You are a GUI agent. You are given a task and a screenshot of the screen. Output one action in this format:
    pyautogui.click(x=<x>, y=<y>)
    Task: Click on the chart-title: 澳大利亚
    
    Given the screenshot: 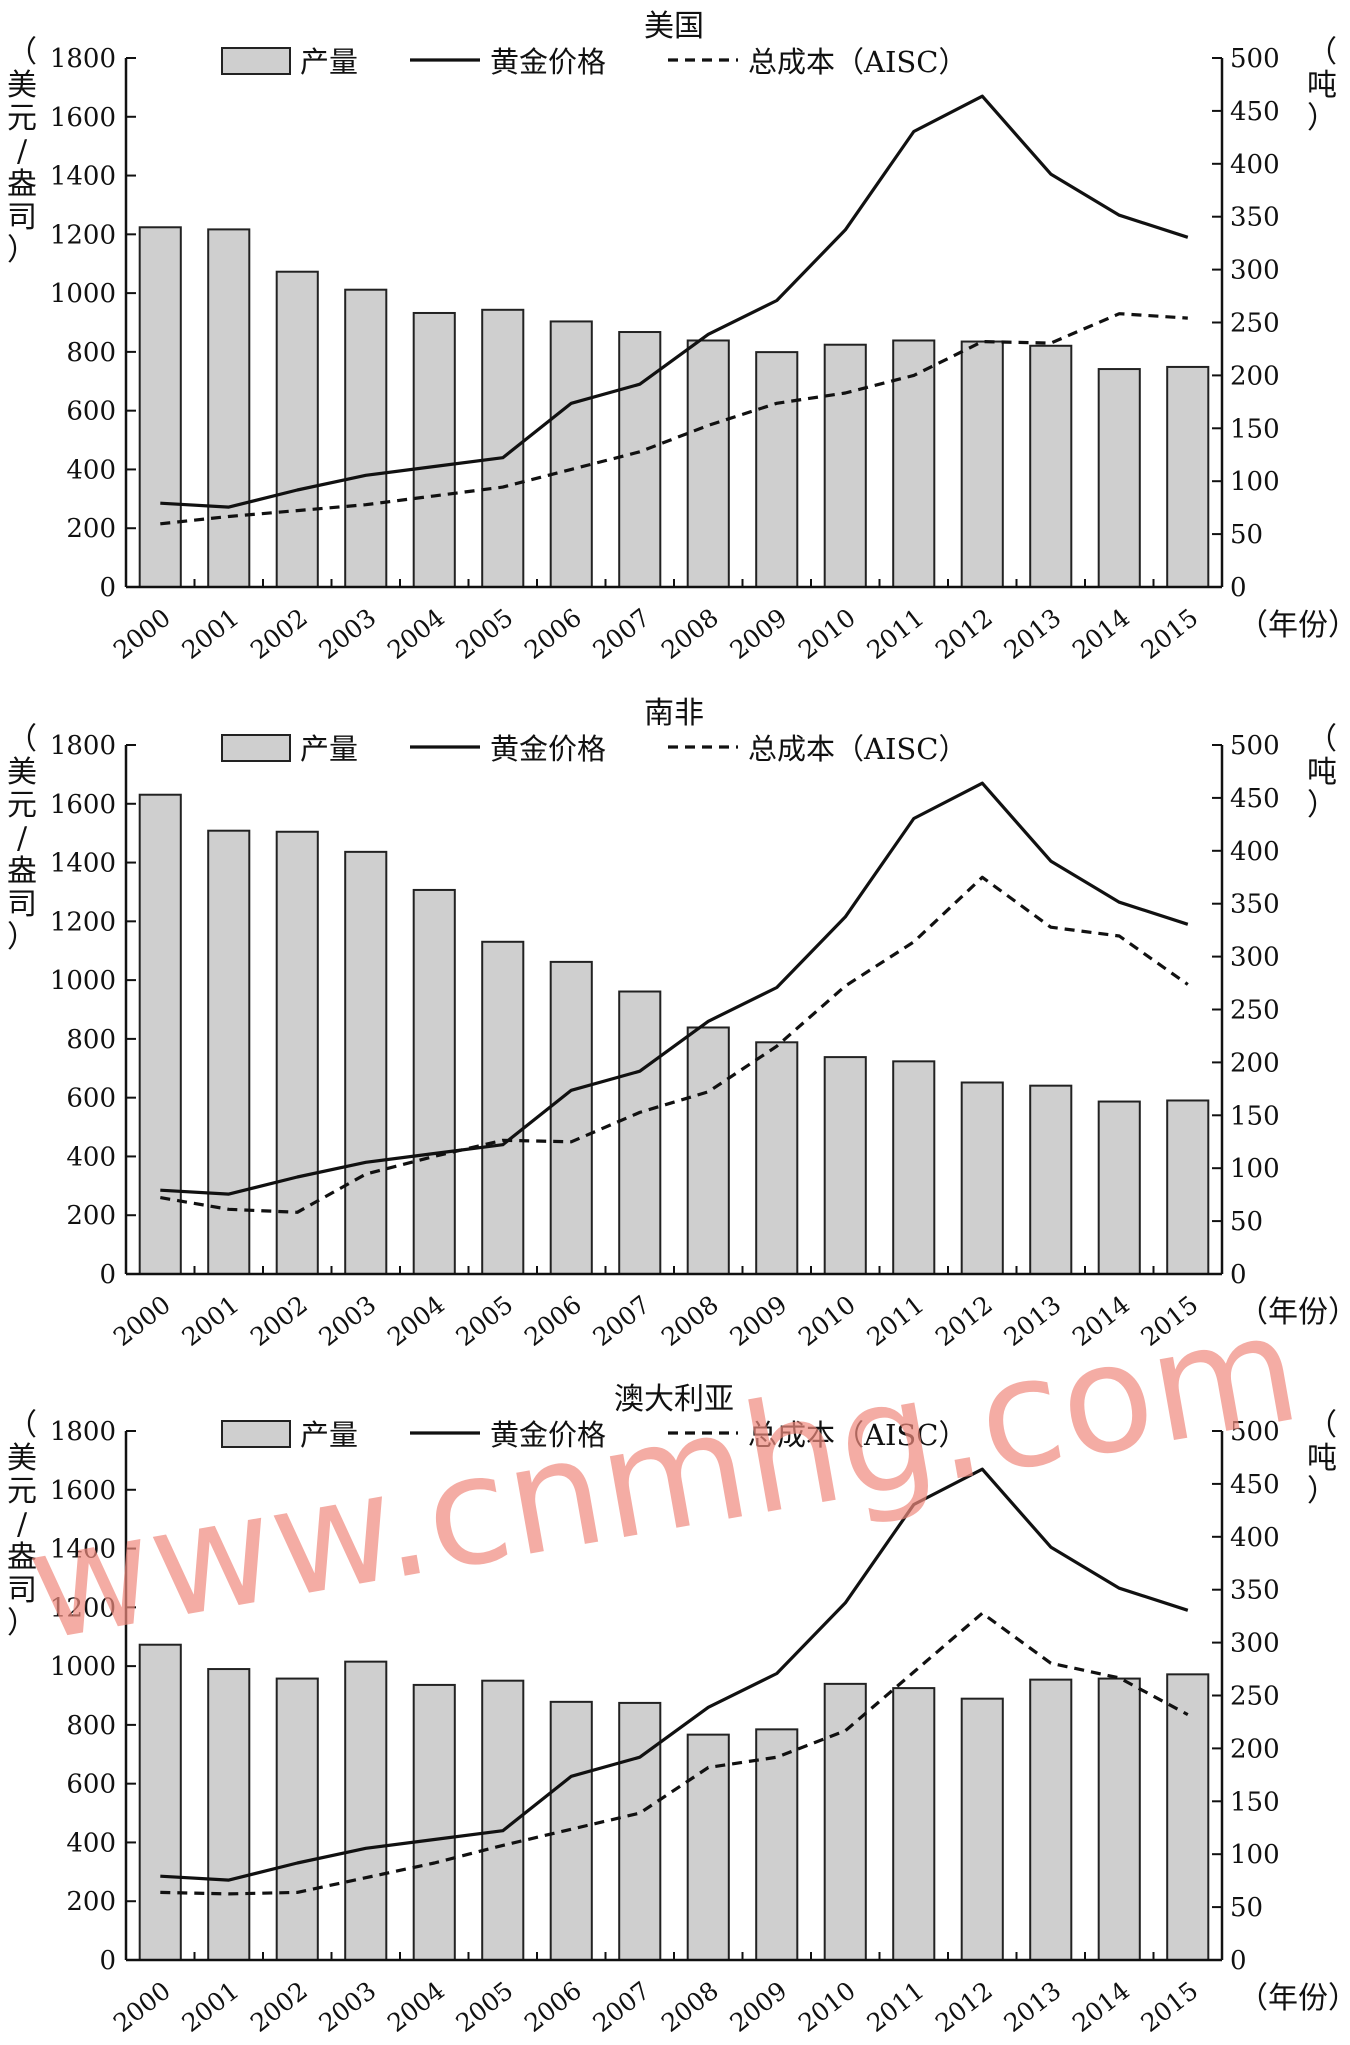 What is the action you would take?
    pyautogui.click(x=674, y=1399)
    